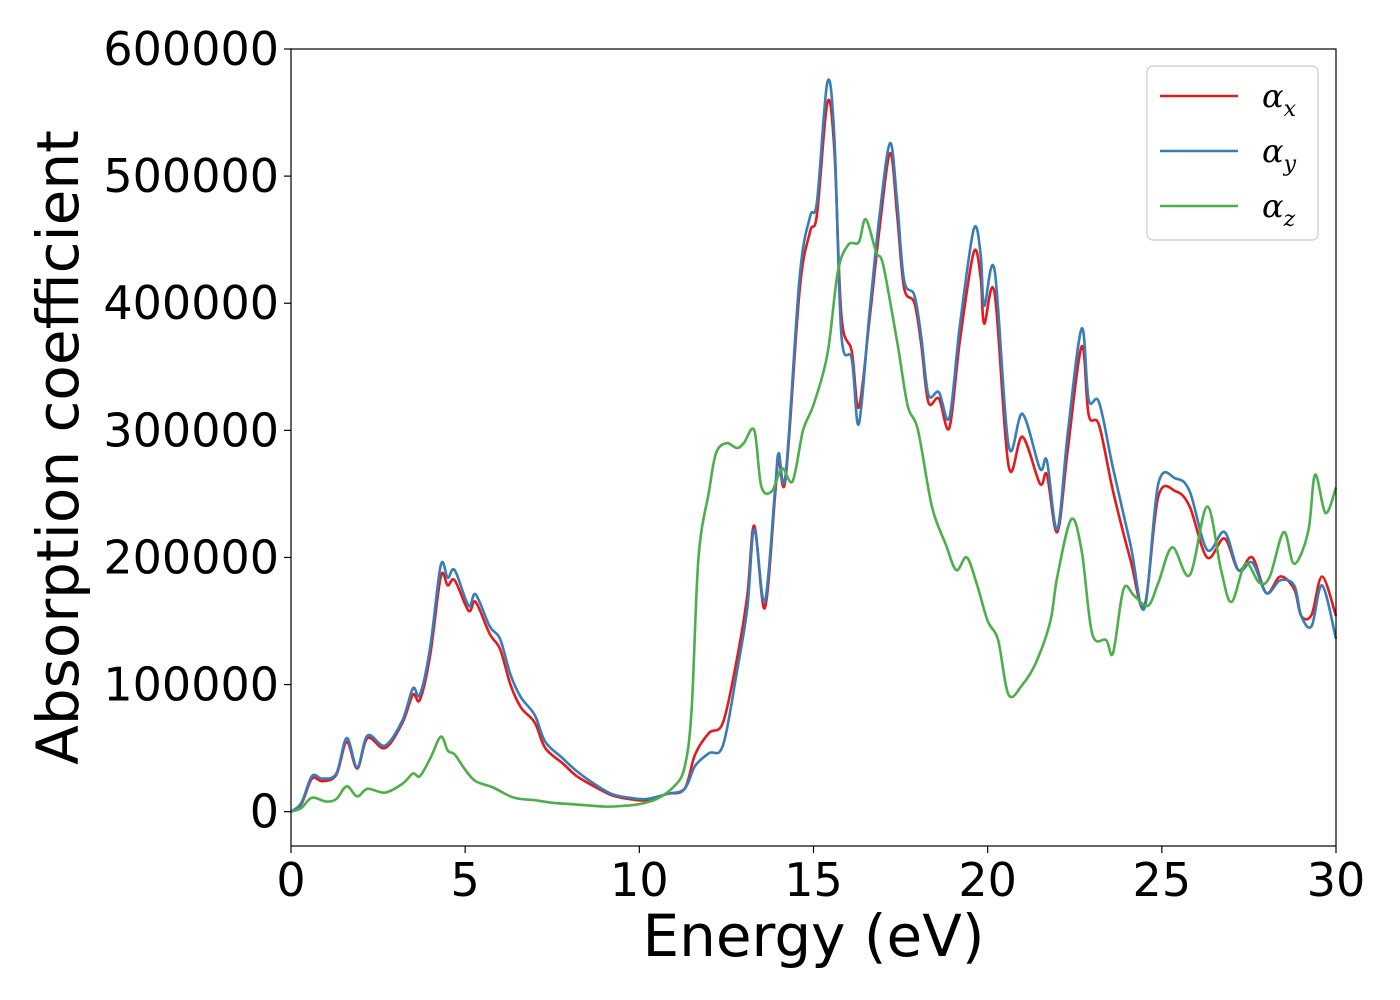 The height and width of the screenshot is (1000, 1400). What do you see at coordinates (1336, 880) in the screenshot?
I see `x-tick-label: 30` at bounding box center [1336, 880].